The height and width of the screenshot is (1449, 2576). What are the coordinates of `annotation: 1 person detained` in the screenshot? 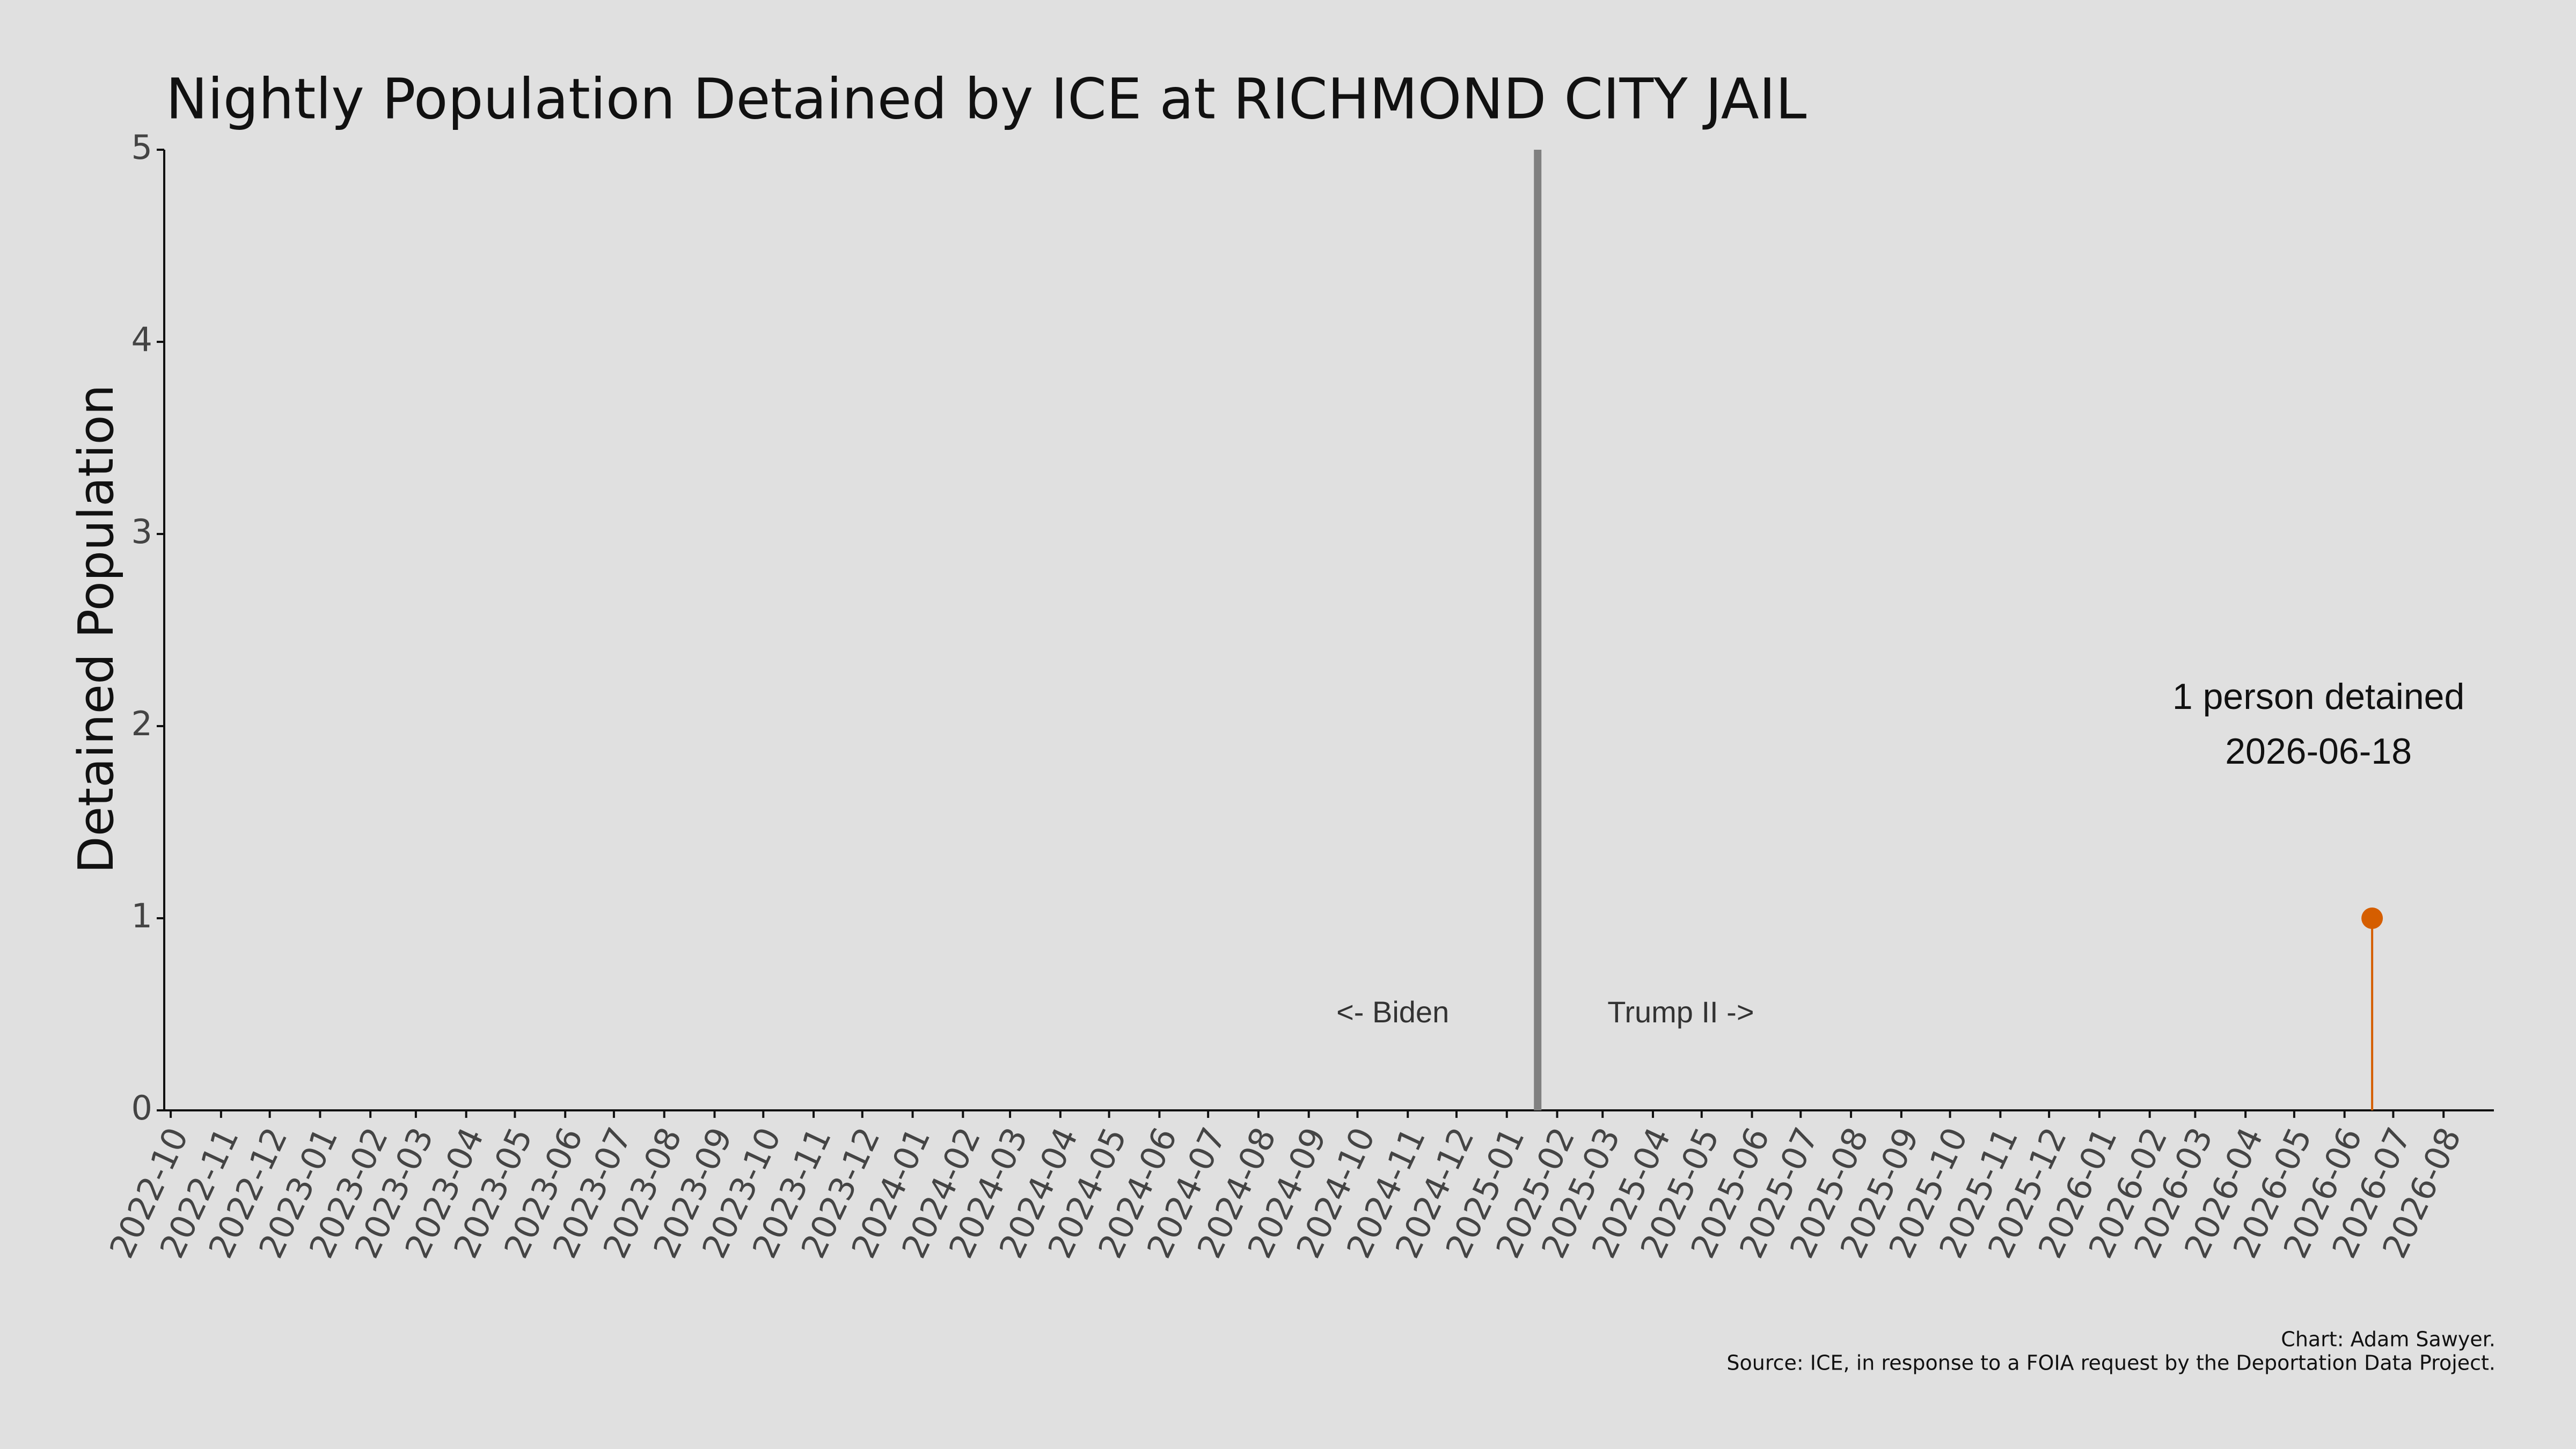 It's located at (2318, 696).